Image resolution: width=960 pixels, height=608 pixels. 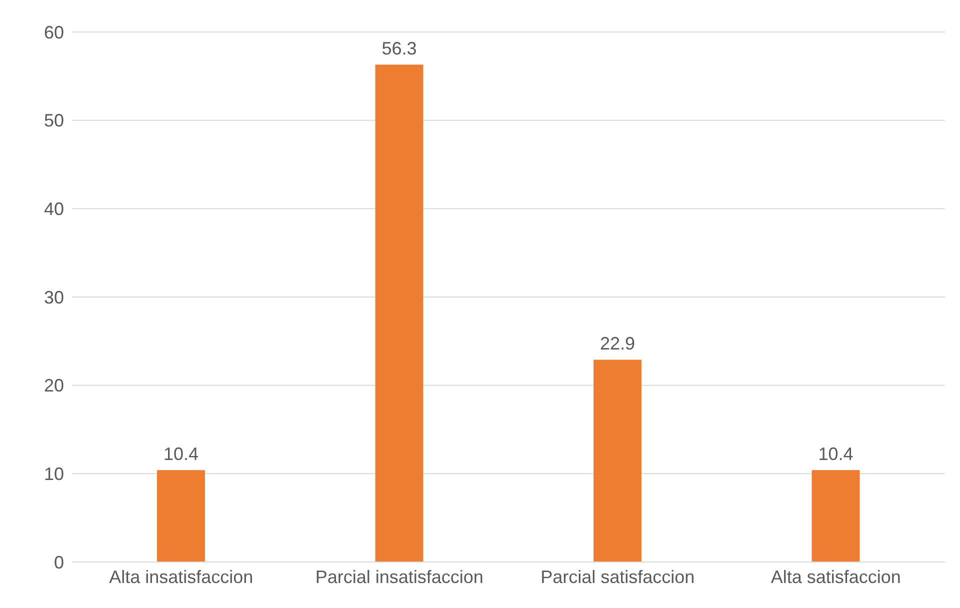 I want to click on y-tick-label: 20, so click(x=54, y=386).